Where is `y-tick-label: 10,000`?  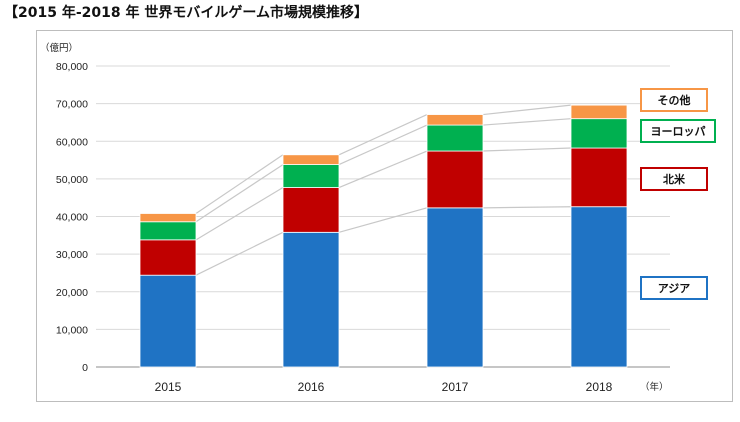 y-tick-label: 10,000 is located at coordinates (72, 330).